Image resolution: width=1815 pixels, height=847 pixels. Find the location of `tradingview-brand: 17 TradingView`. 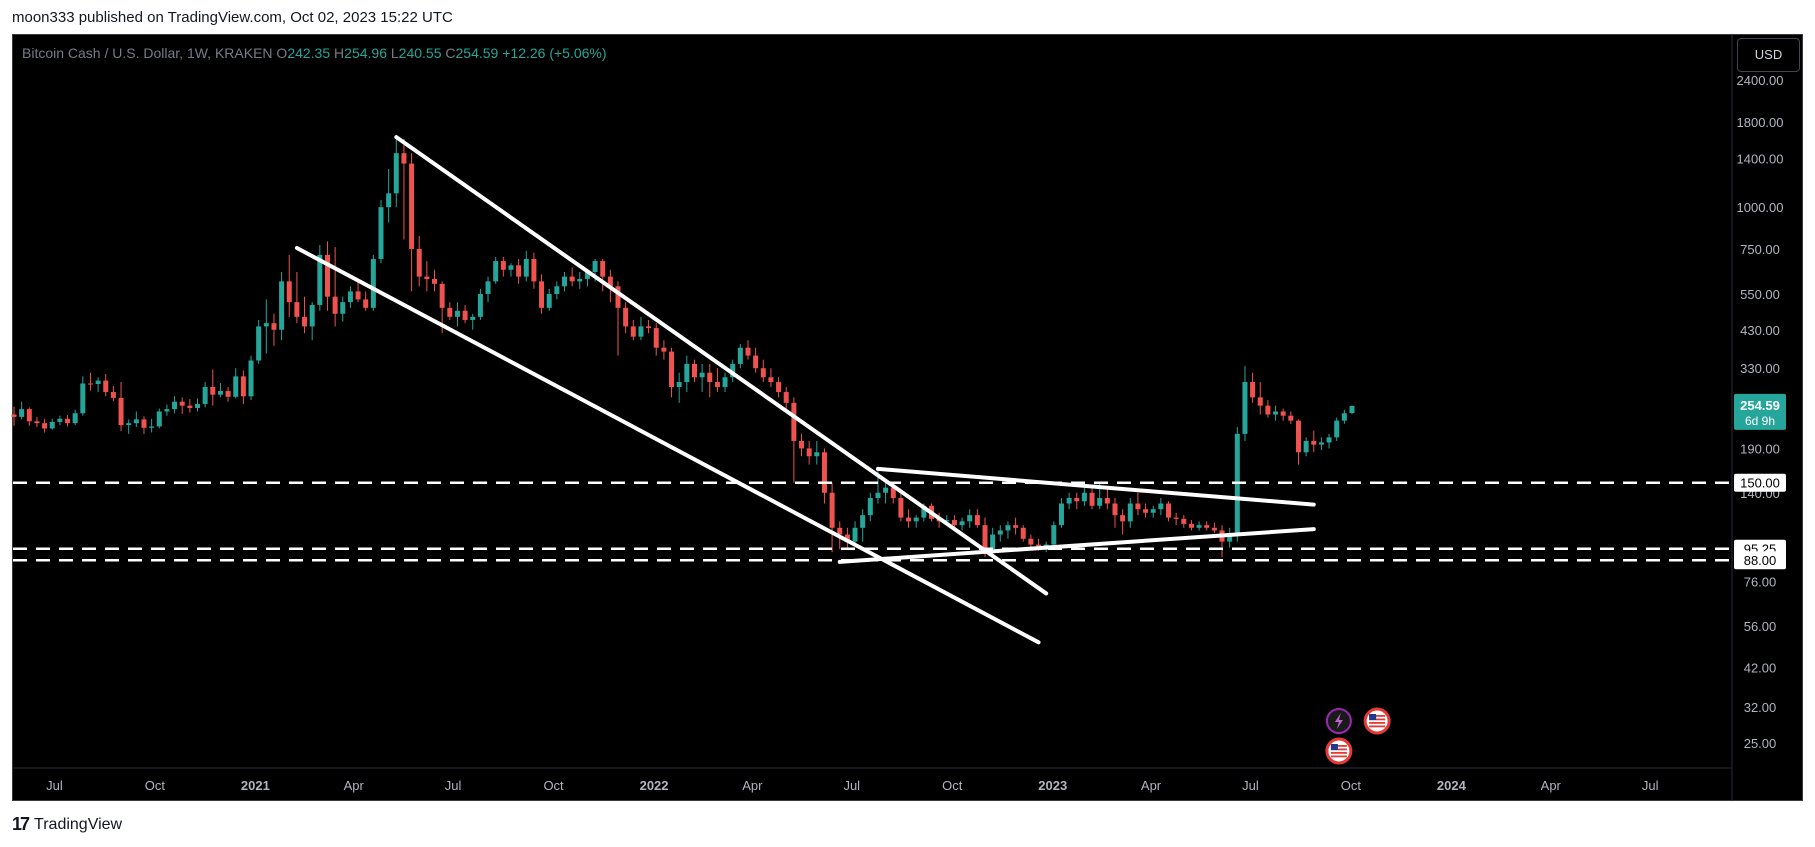

tradingview-brand: 17 TradingView is located at coordinates (67, 824).